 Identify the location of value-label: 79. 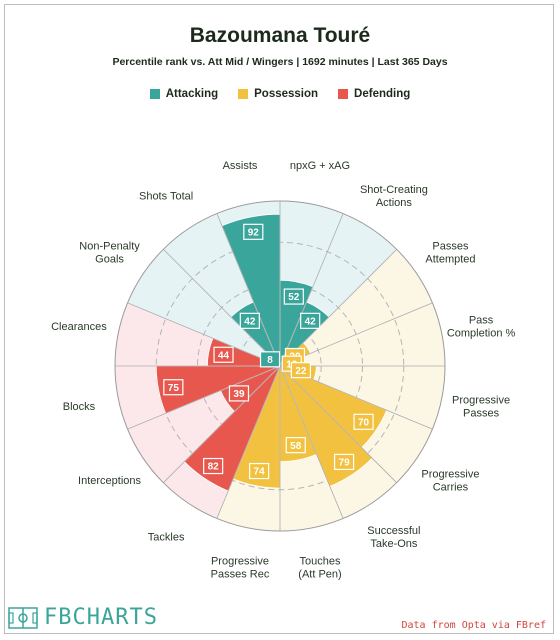
(344, 462).